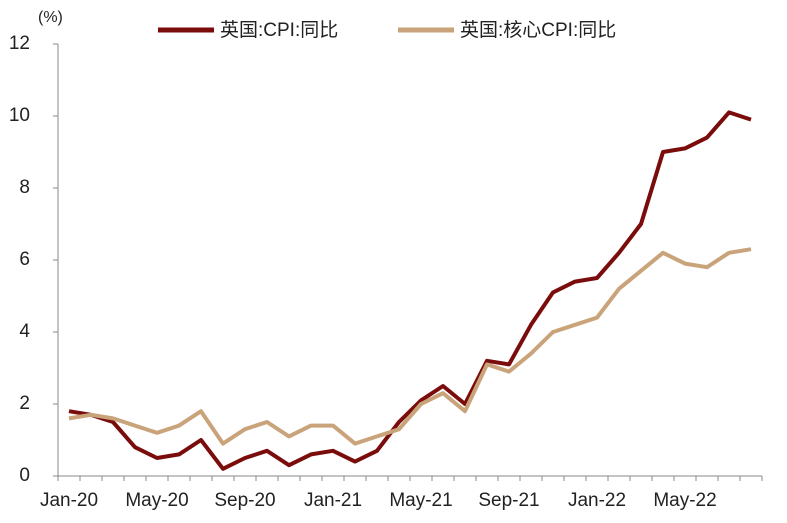 Image resolution: width=787 pixels, height=523 pixels. Describe the element at coordinates (597, 500) in the screenshot. I see `x-tick-label: Jan-22` at that location.